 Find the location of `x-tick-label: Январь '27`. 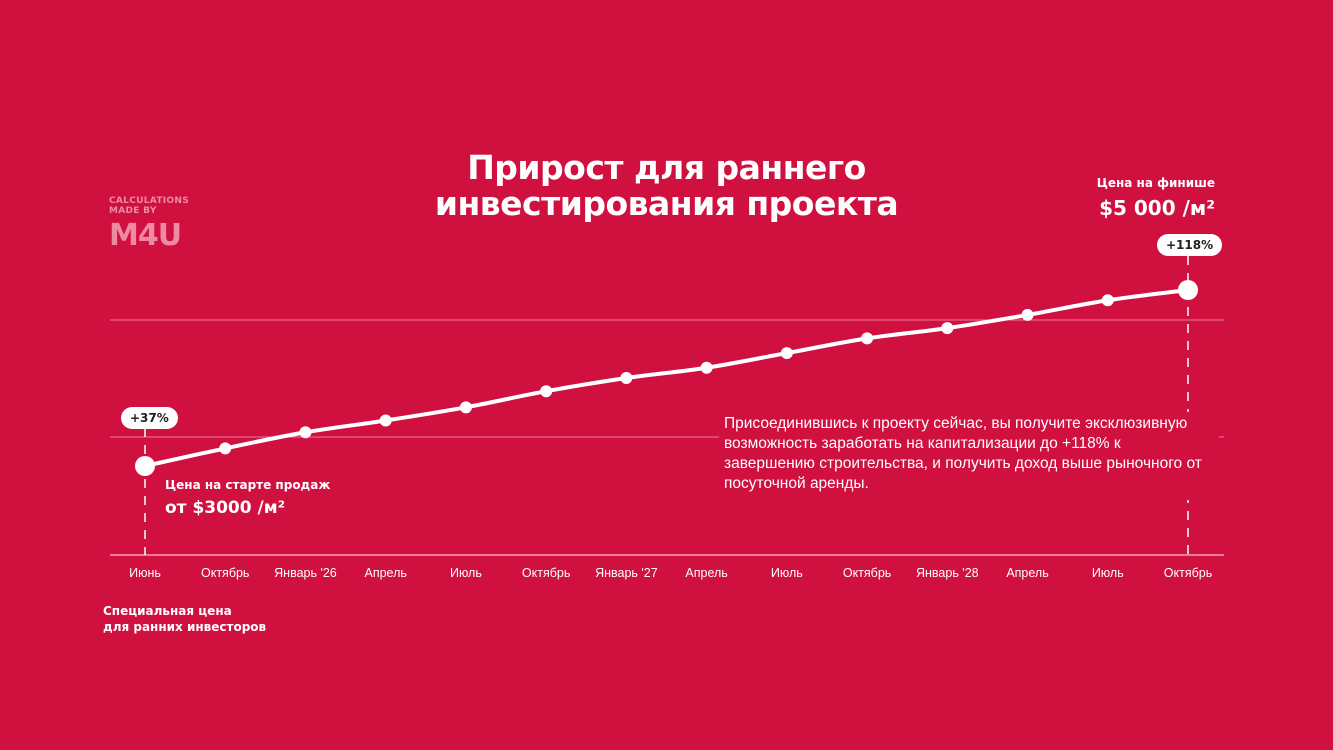

x-tick-label: Январь '27 is located at coordinates (626, 573).